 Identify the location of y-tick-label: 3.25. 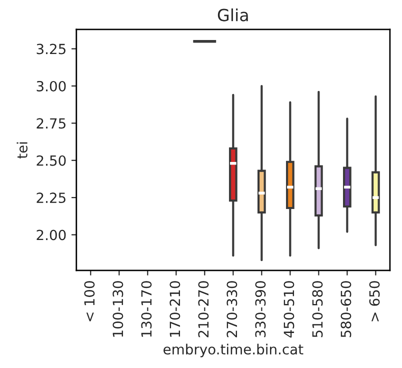
(51, 49).